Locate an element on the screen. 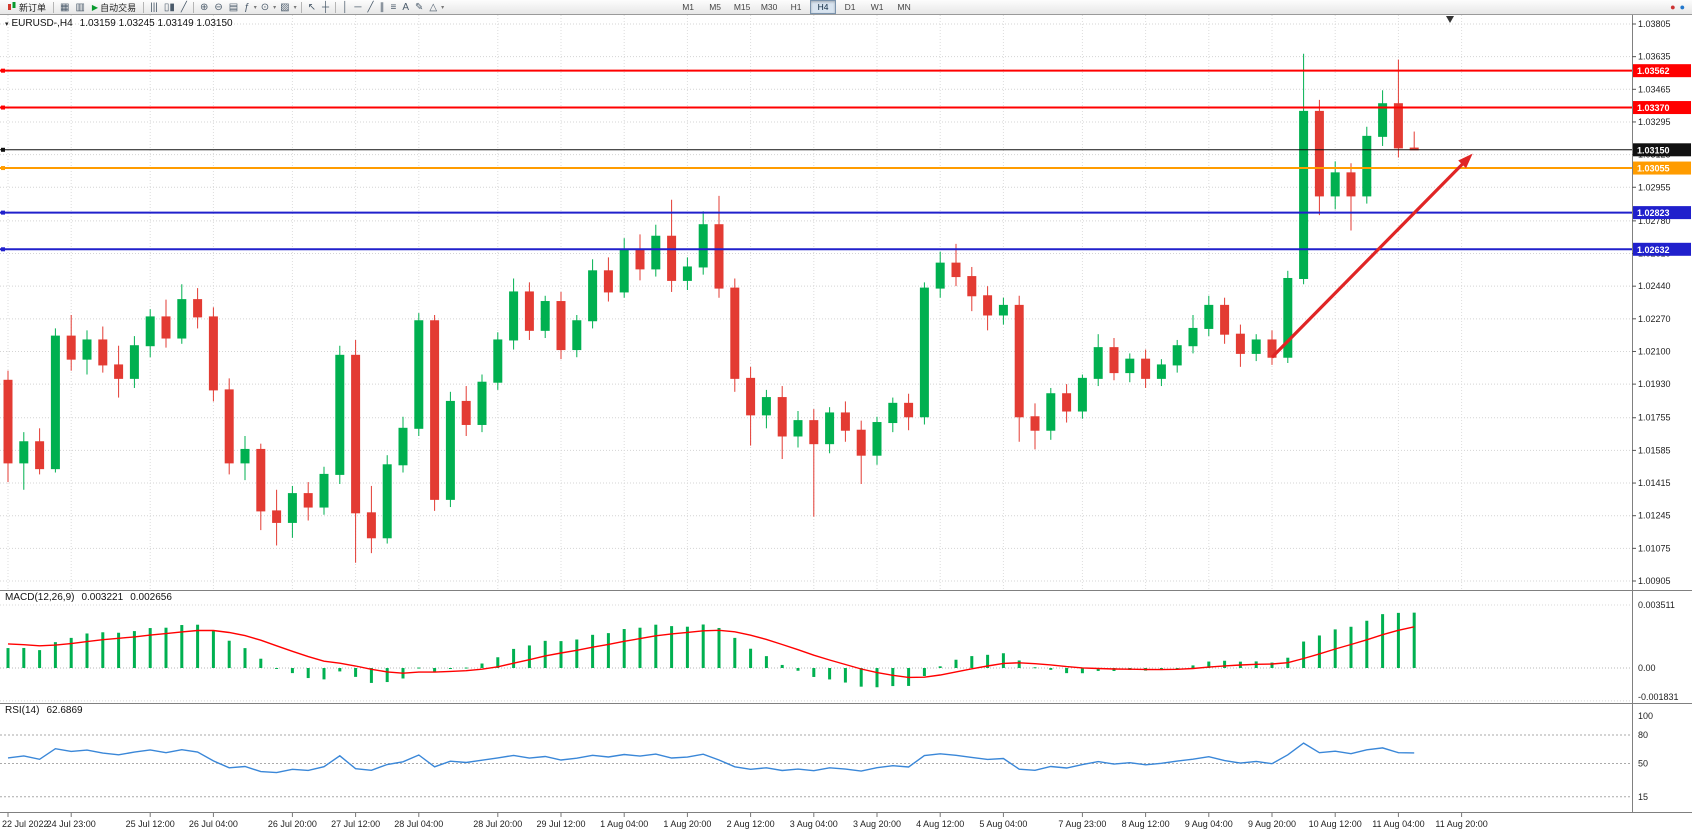 The height and width of the screenshot is (837, 1692). periods-icon: ⊙ is located at coordinates (265, 7).